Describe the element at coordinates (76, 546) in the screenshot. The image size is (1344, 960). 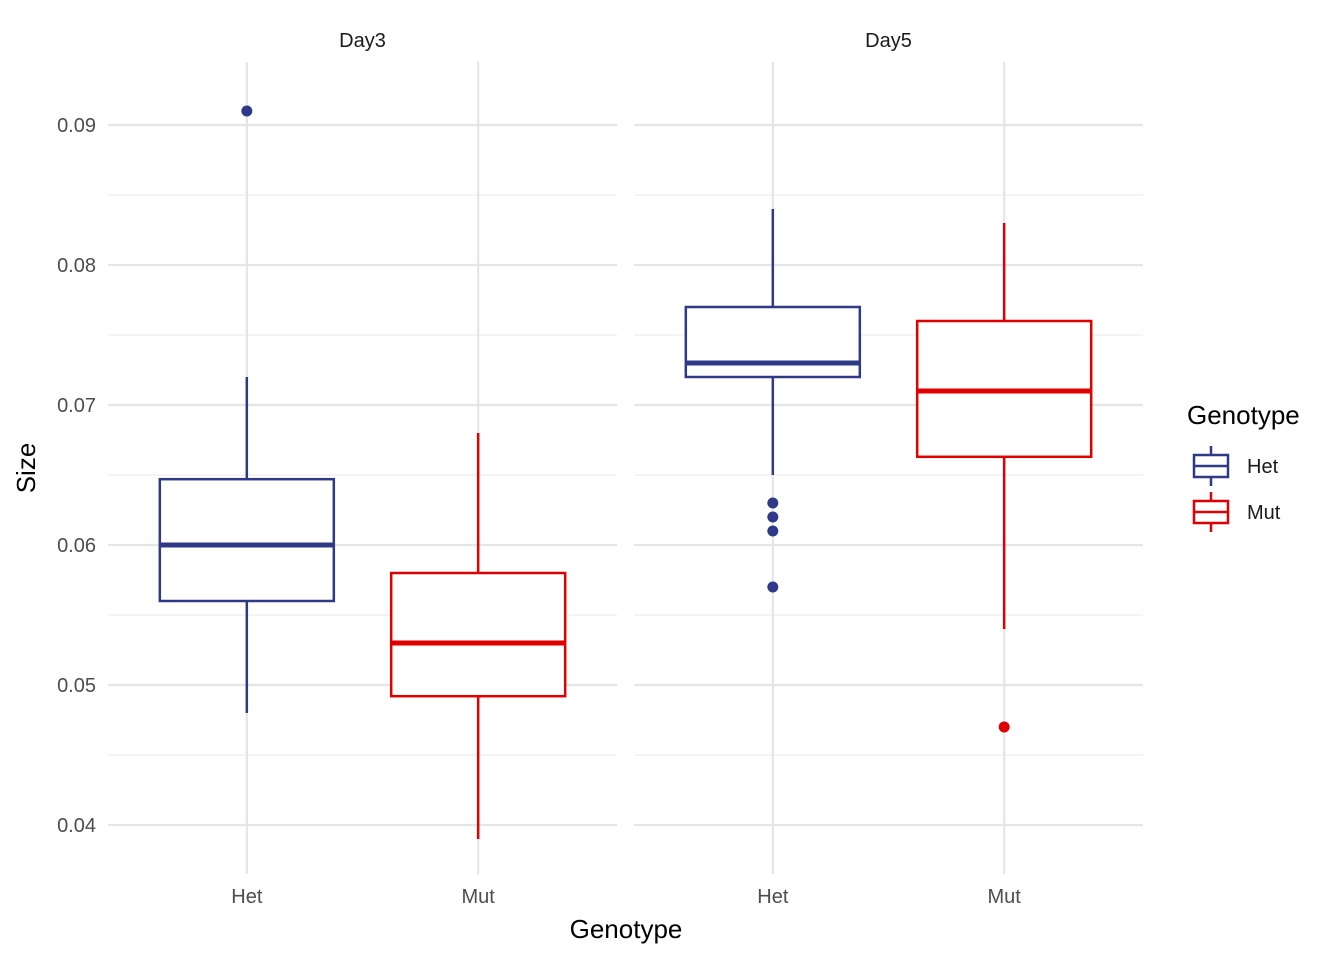
I see `y-tick-label: 0.06` at that location.